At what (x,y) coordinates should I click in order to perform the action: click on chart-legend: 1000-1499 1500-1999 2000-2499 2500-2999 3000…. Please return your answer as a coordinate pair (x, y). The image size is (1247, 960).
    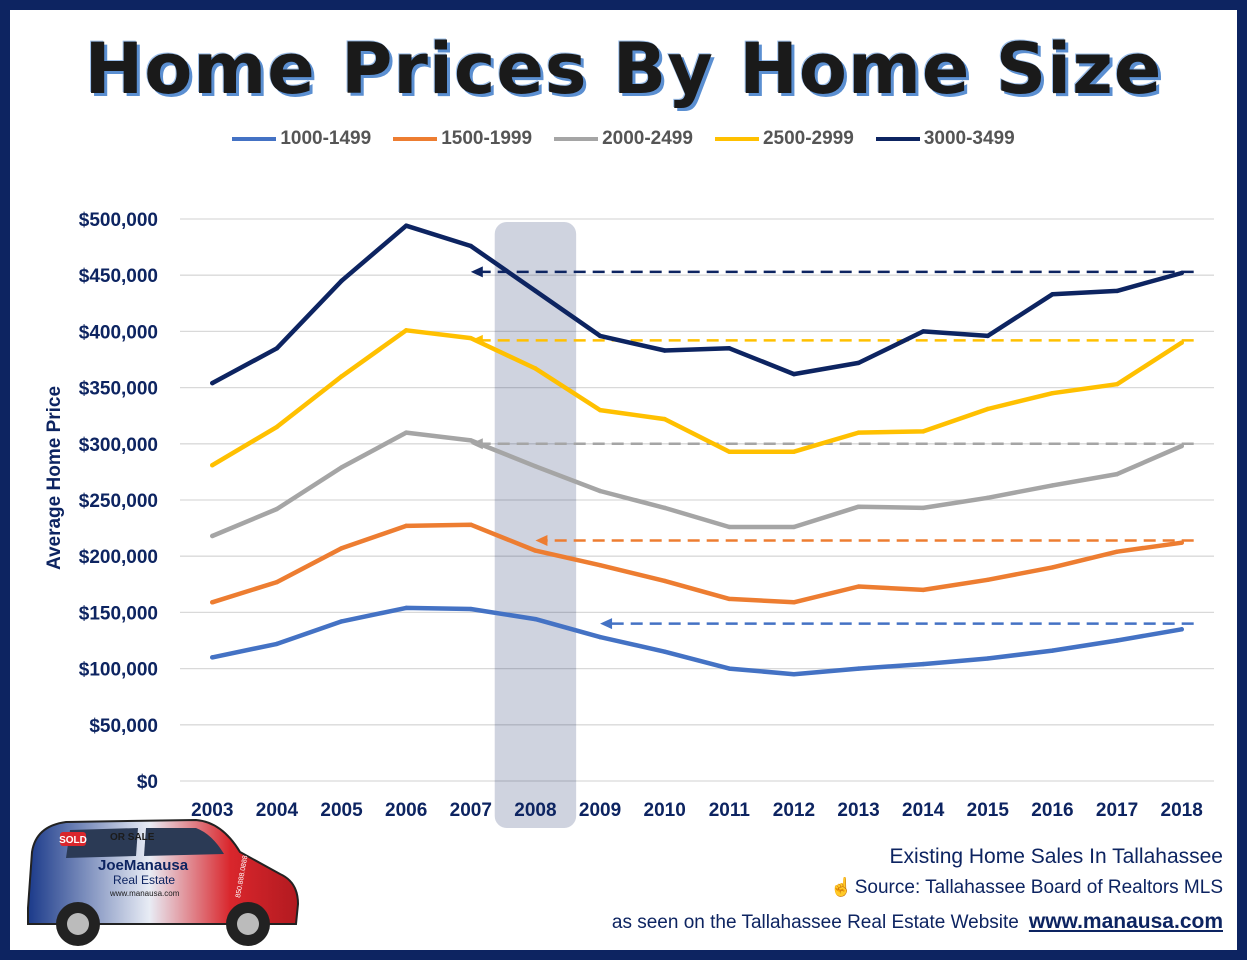
    Looking at the image, I should click on (623, 139).